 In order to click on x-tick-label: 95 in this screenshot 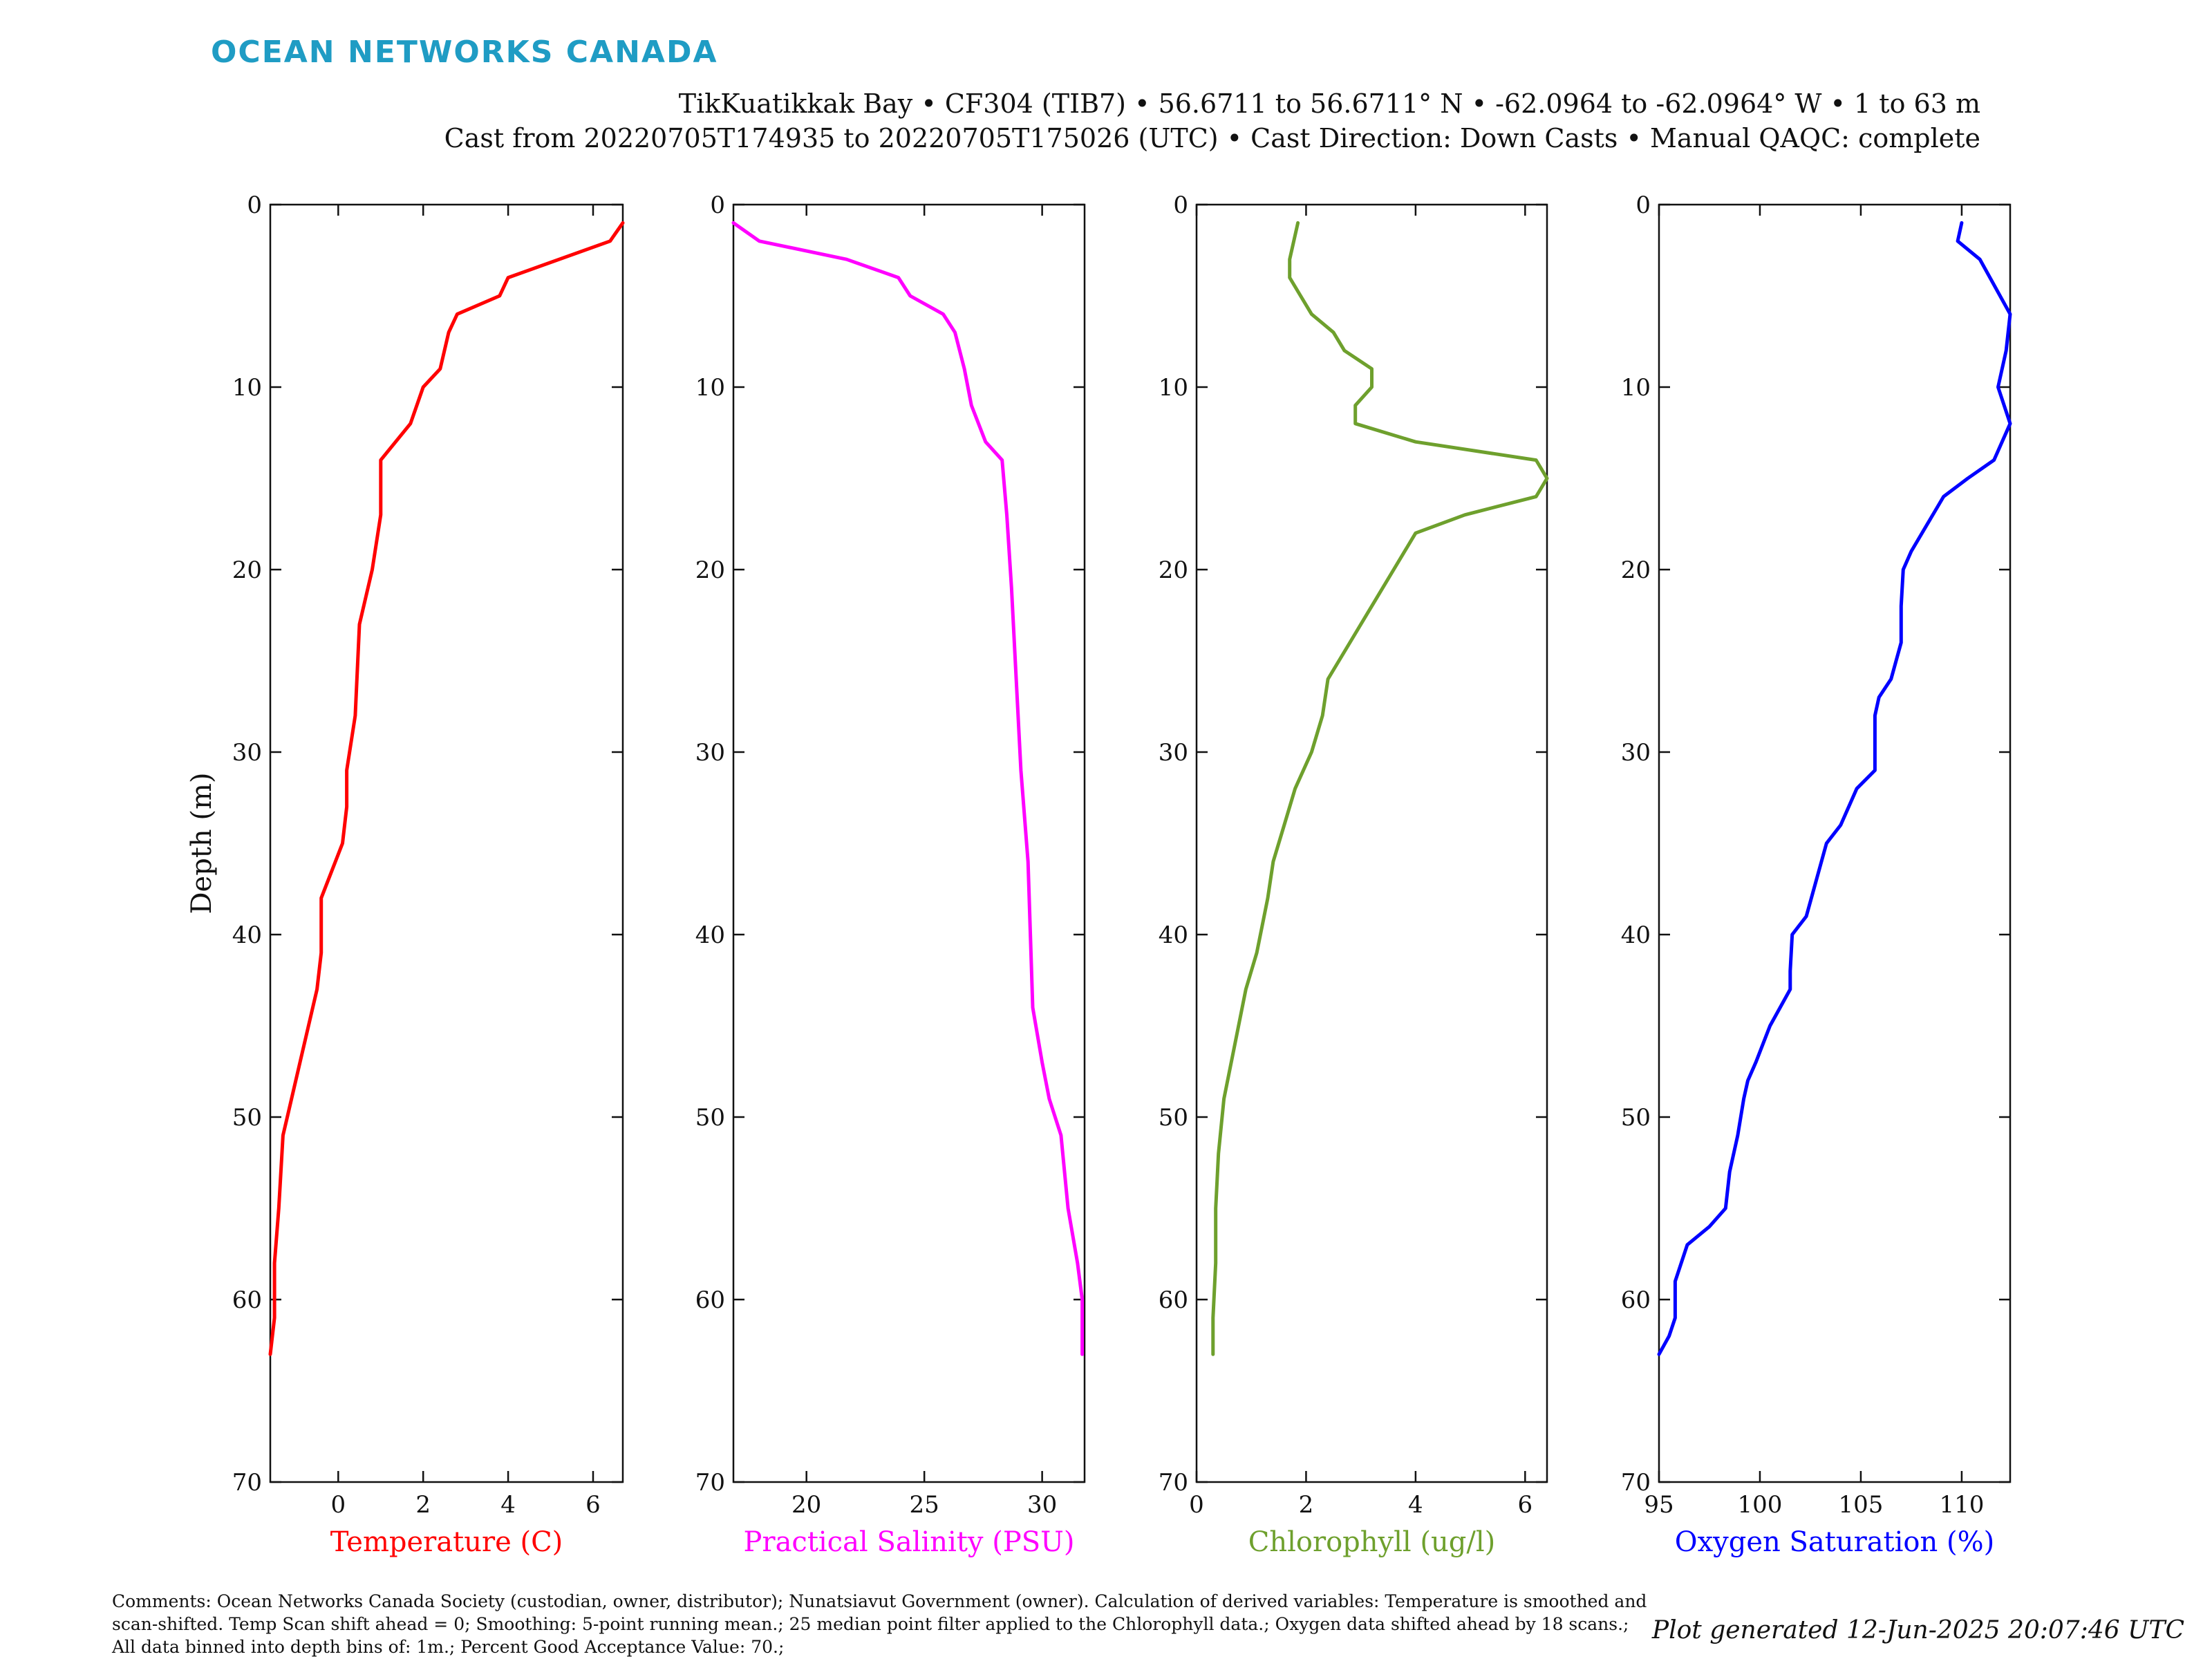, I will do `click(1659, 1505)`.